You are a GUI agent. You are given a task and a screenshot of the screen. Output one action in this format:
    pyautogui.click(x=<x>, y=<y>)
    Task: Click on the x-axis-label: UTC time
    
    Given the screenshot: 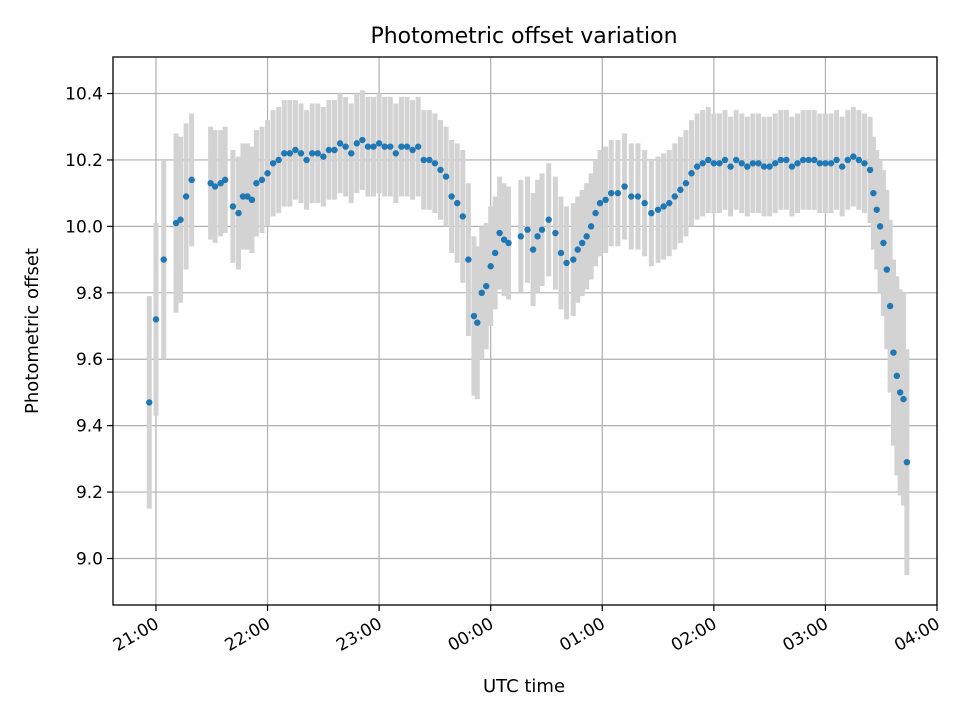 What is the action you would take?
    pyautogui.click(x=524, y=686)
    